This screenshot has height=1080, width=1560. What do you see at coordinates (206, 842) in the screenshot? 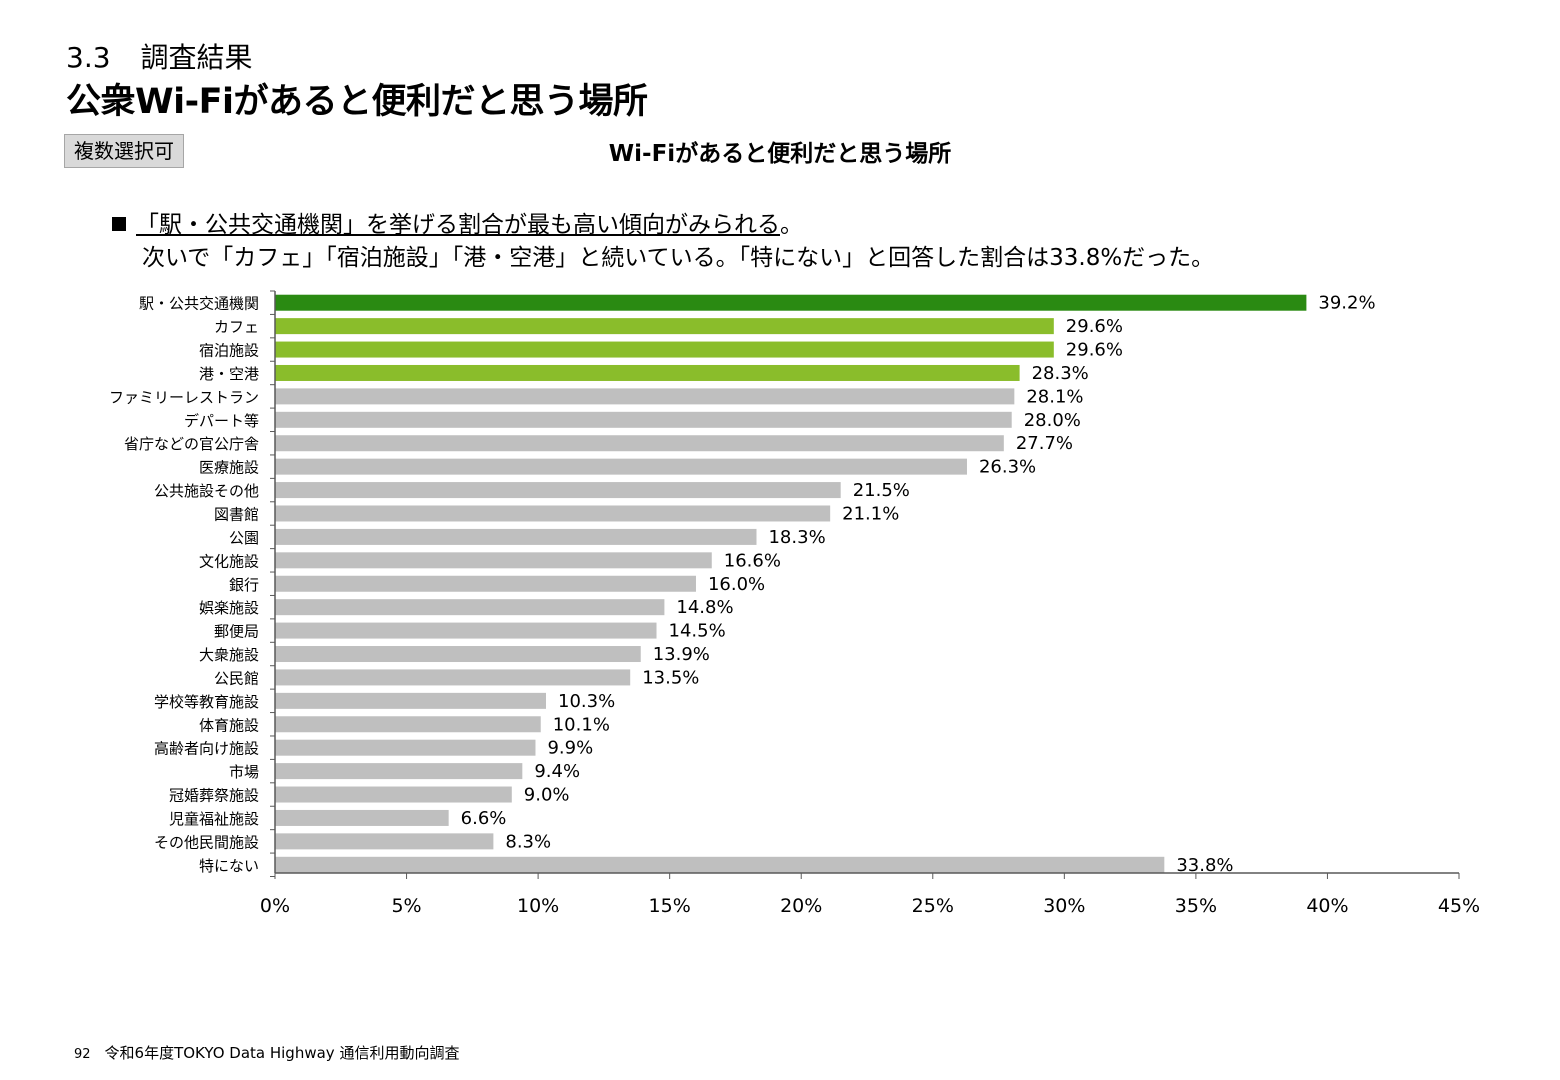
I see `category-label: その他民間施設` at bounding box center [206, 842].